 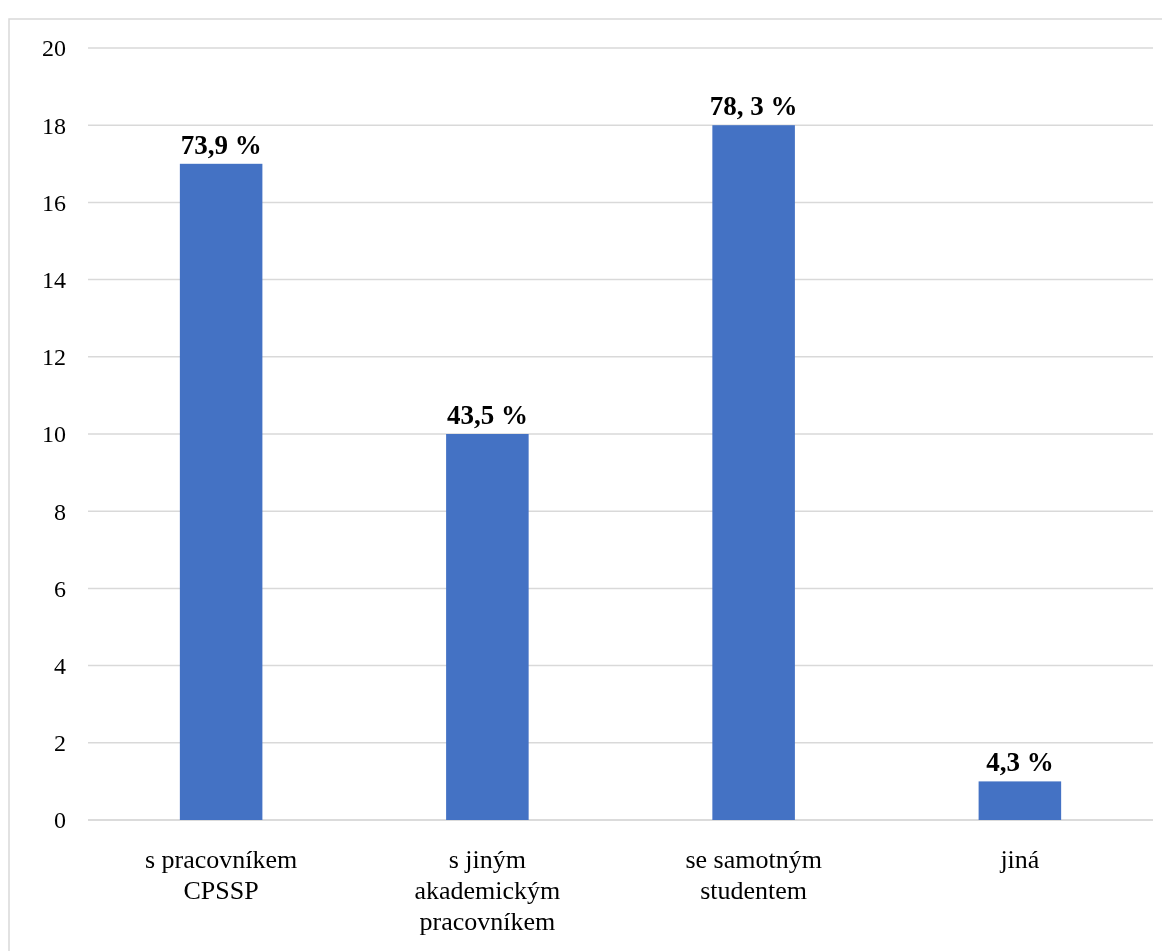 What do you see at coordinates (221, 875) in the screenshot?
I see `x-tick-label: s pracovníkem CPSSP` at bounding box center [221, 875].